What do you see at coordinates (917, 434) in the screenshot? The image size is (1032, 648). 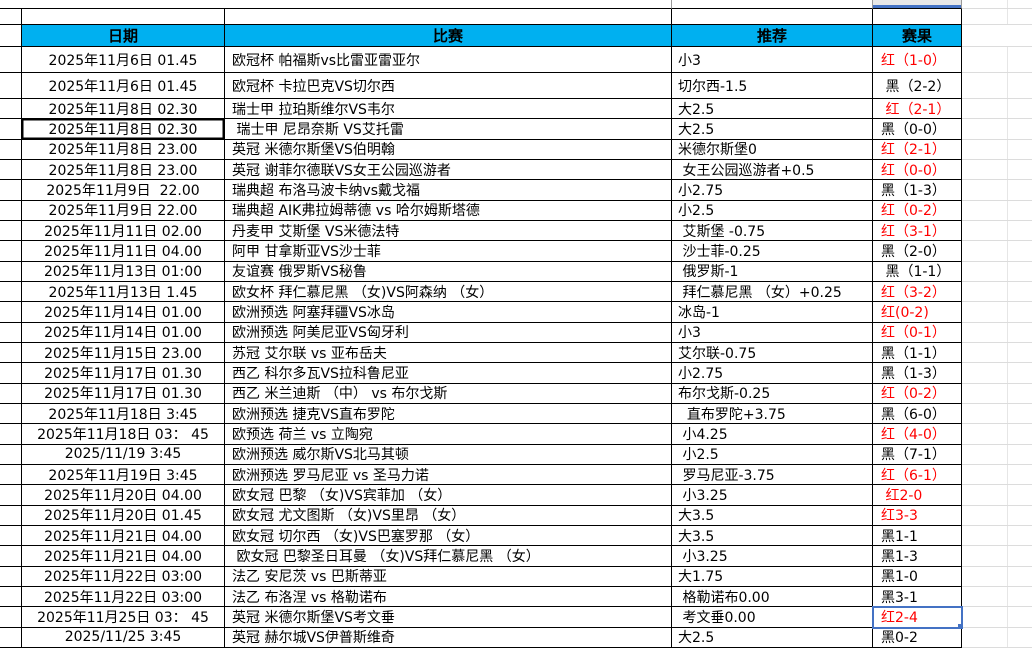 I see `cell-result: 红（4-0）` at bounding box center [917, 434].